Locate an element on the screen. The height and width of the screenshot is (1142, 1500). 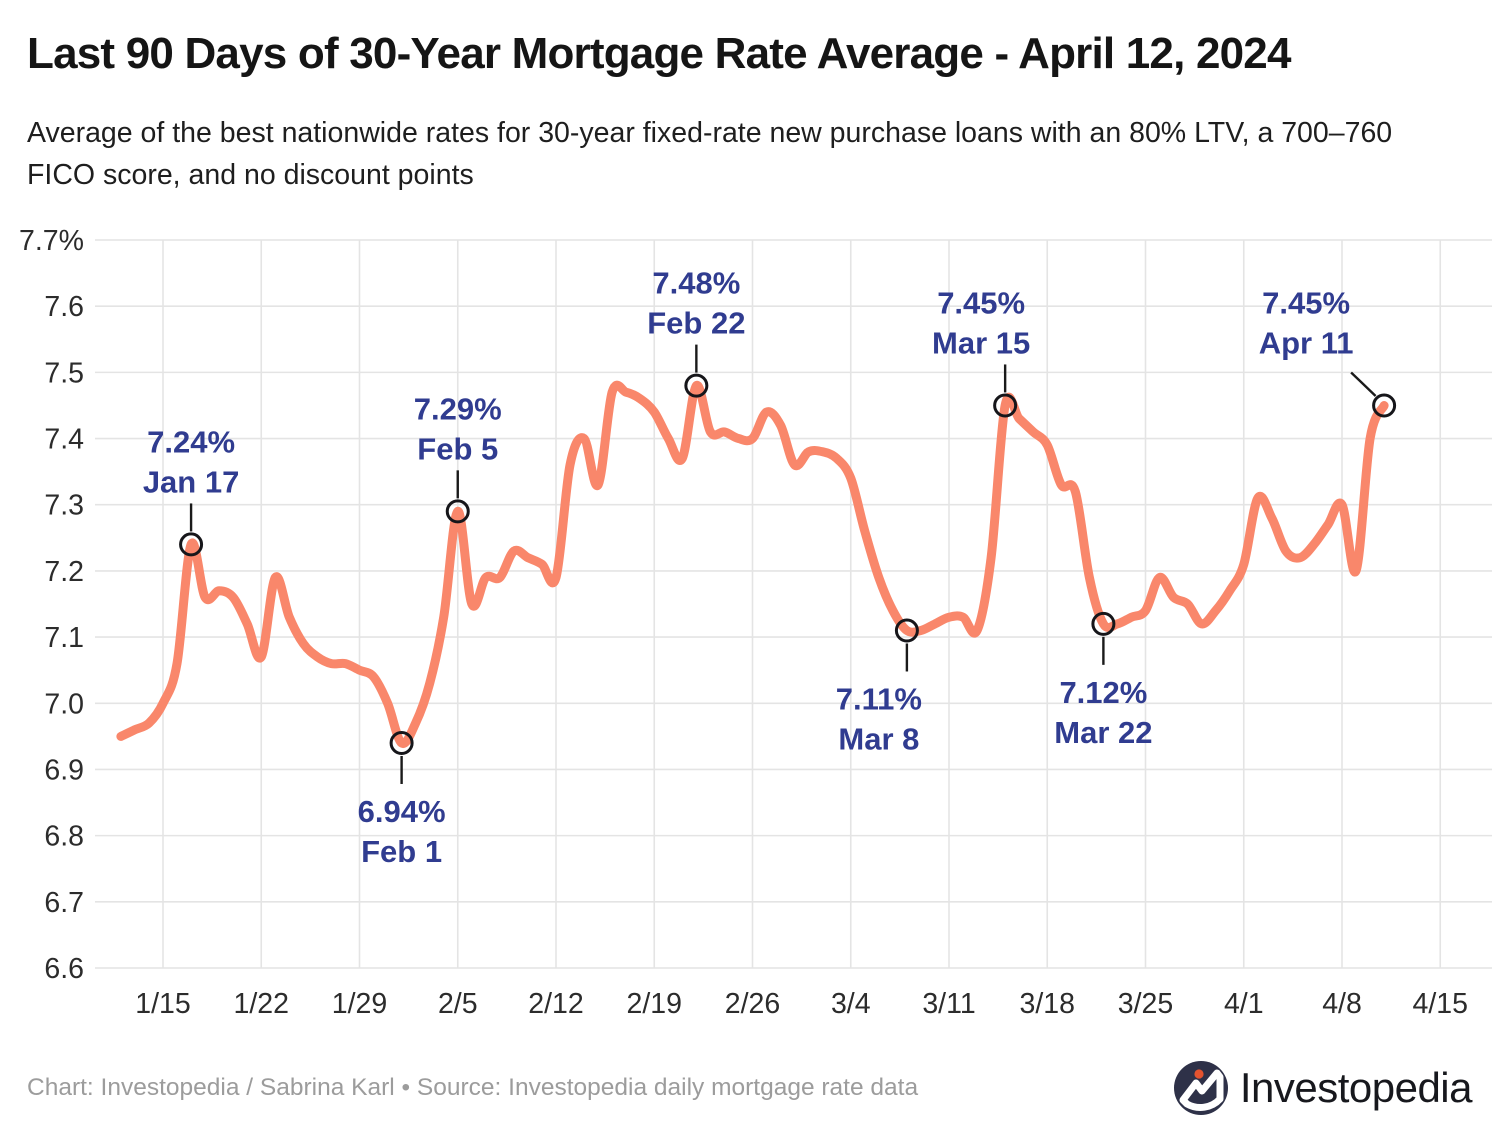
annotation-jan-17: 7.24% Jan 17 is located at coordinates (191, 490).